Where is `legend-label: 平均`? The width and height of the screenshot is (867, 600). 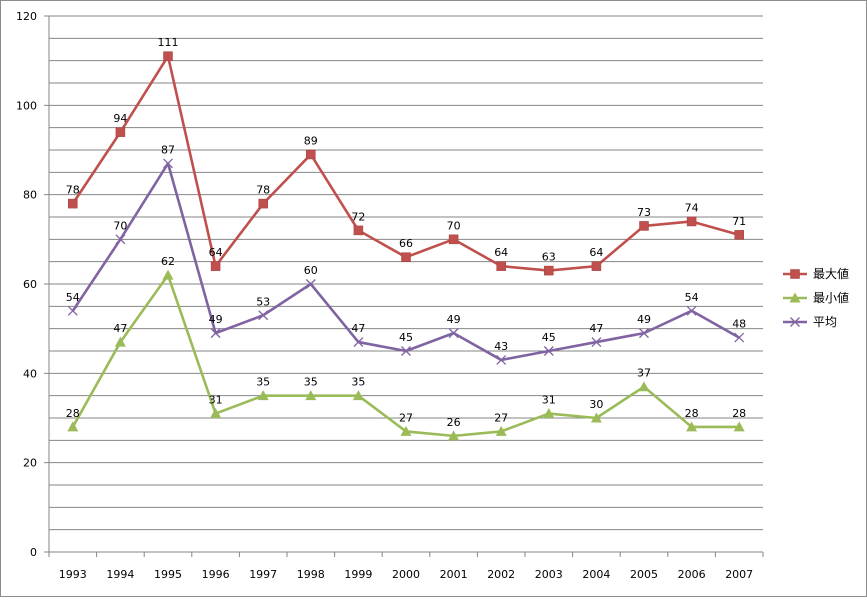
legend-label: 平均 is located at coordinates (825, 322).